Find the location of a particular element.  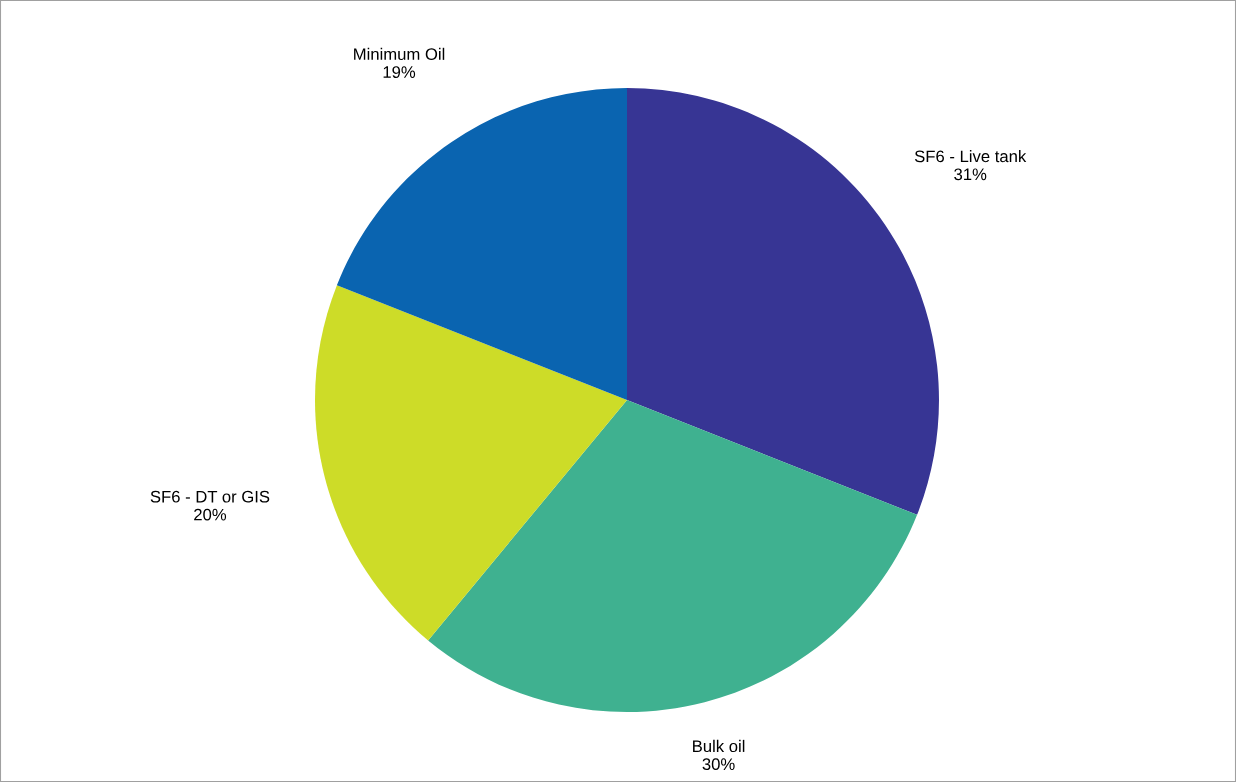

slice-label: SF6 - DT or GIS is located at coordinates (210, 496).